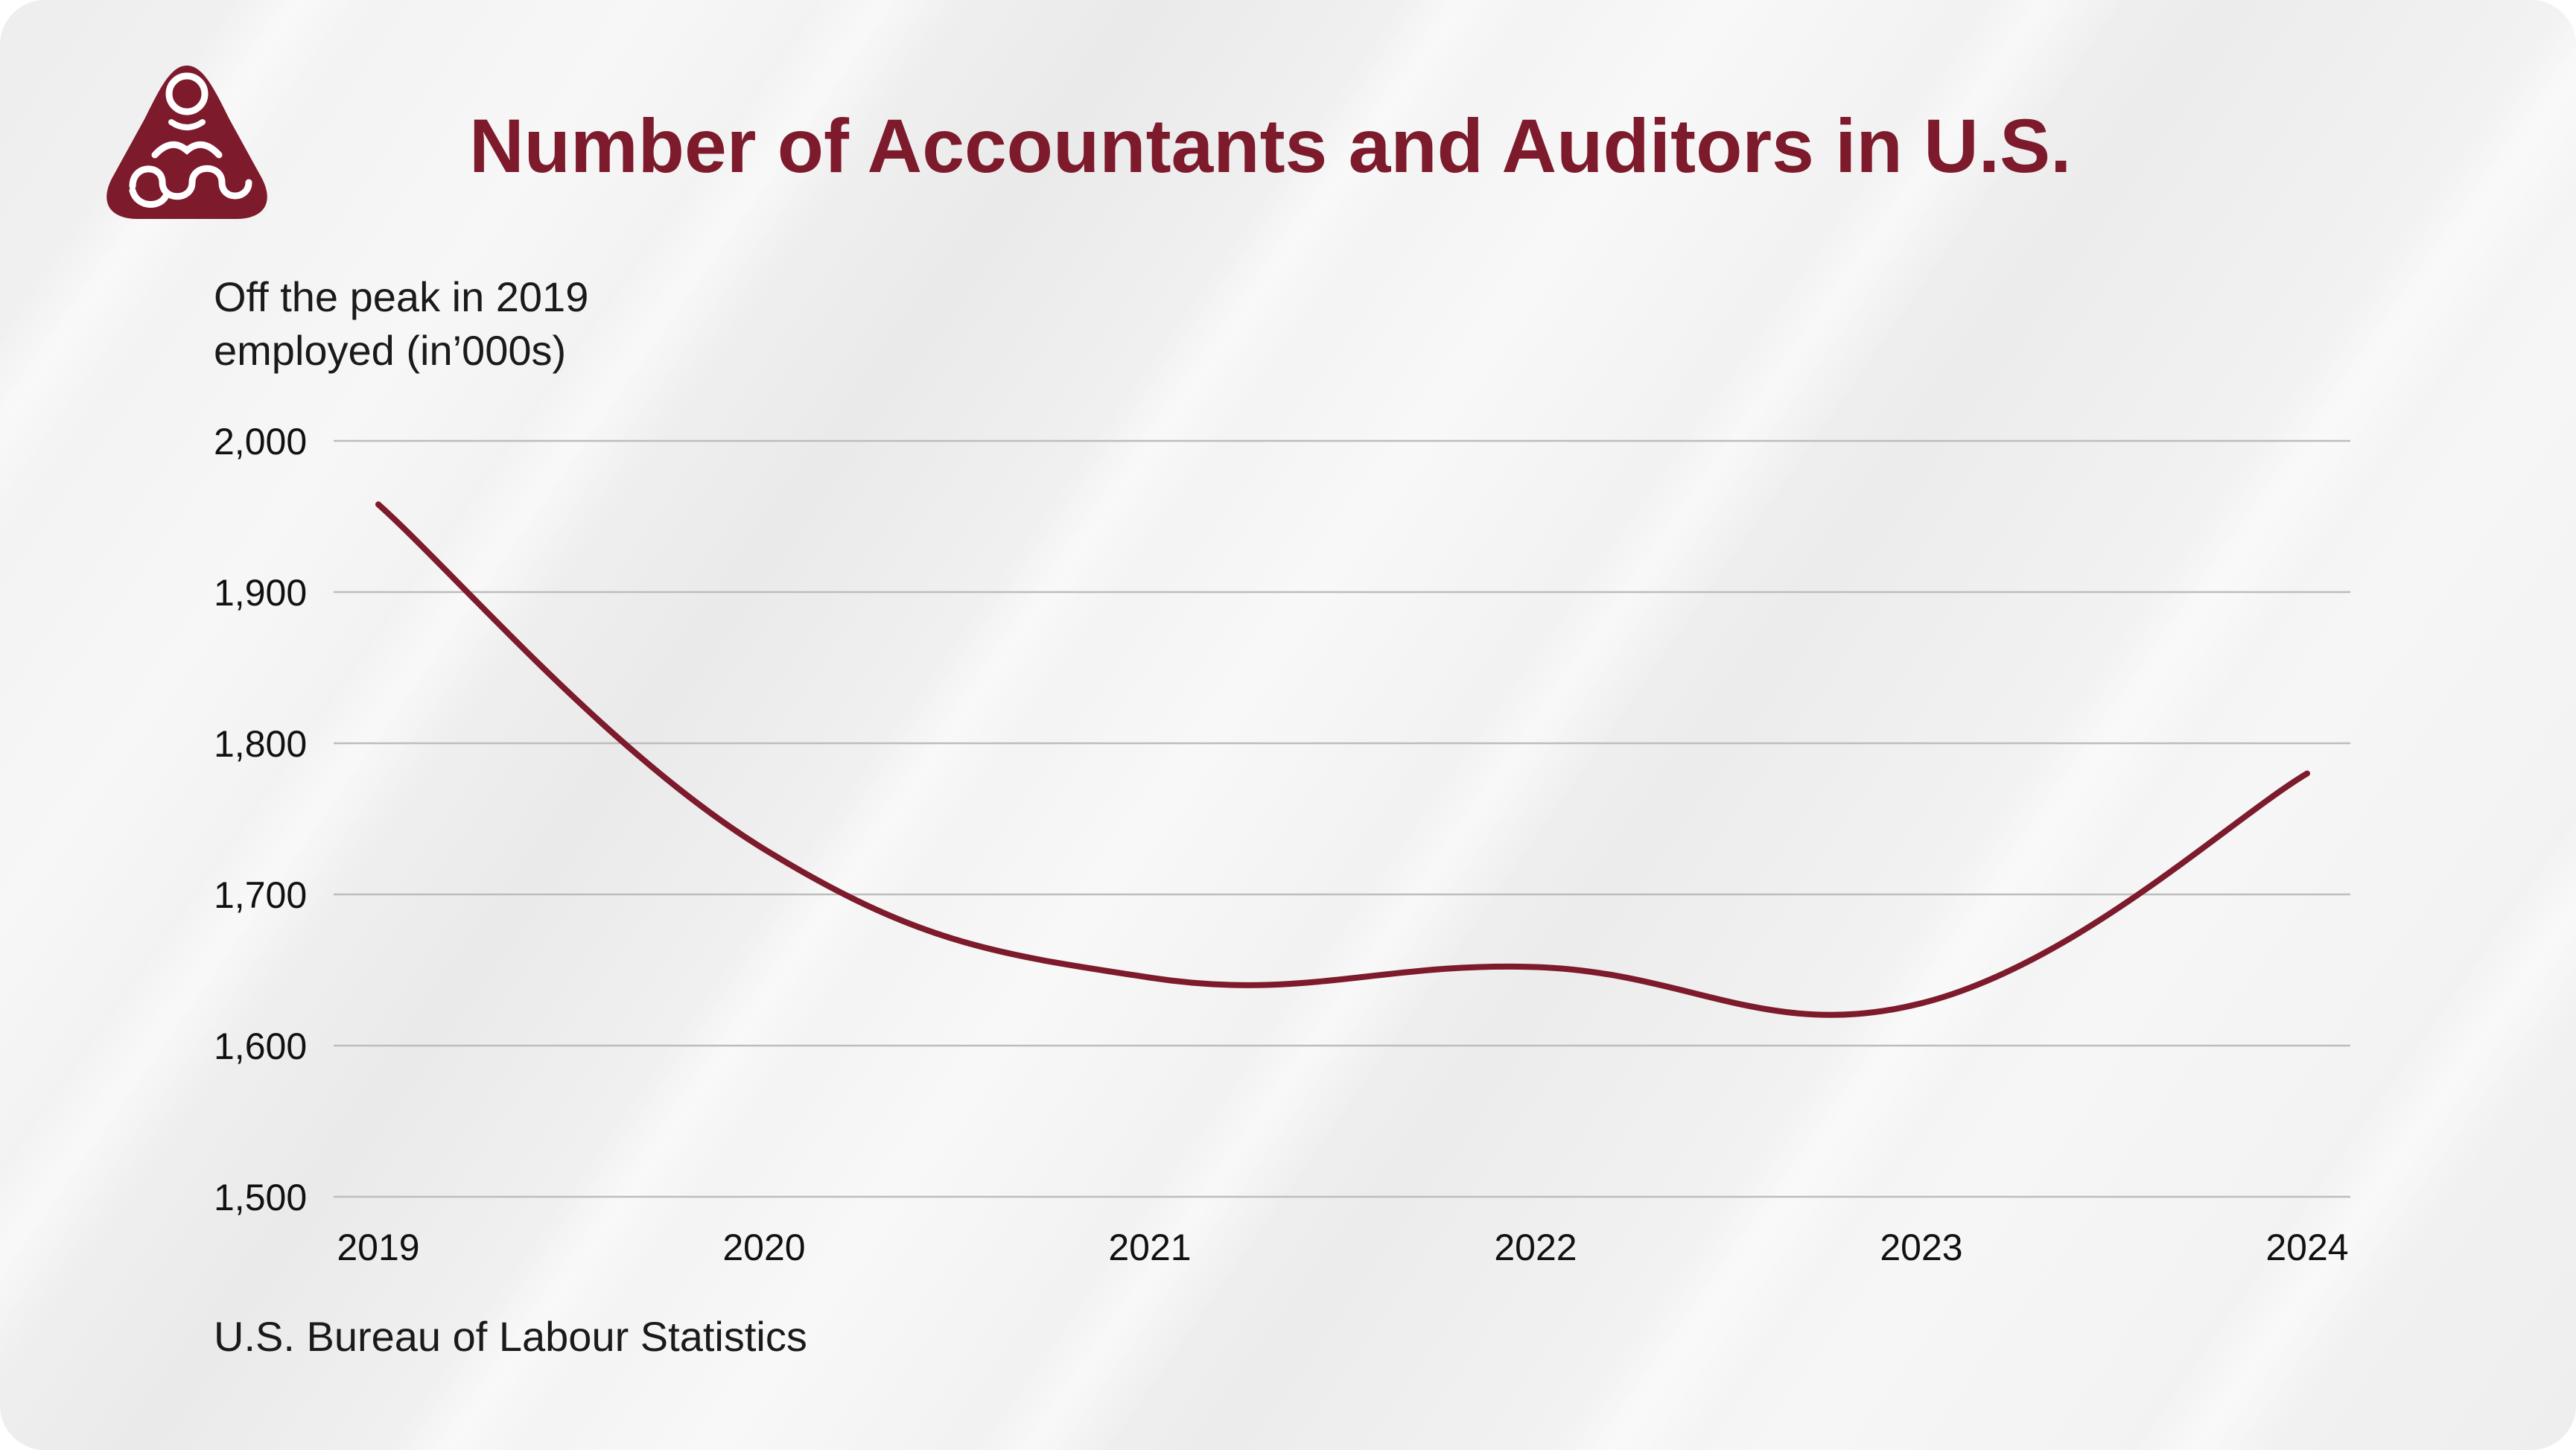  What do you see at coordinates (260, 441) in the screenshot?
I see `y-tick-label: 2,000` at bounding box center [260, 441].